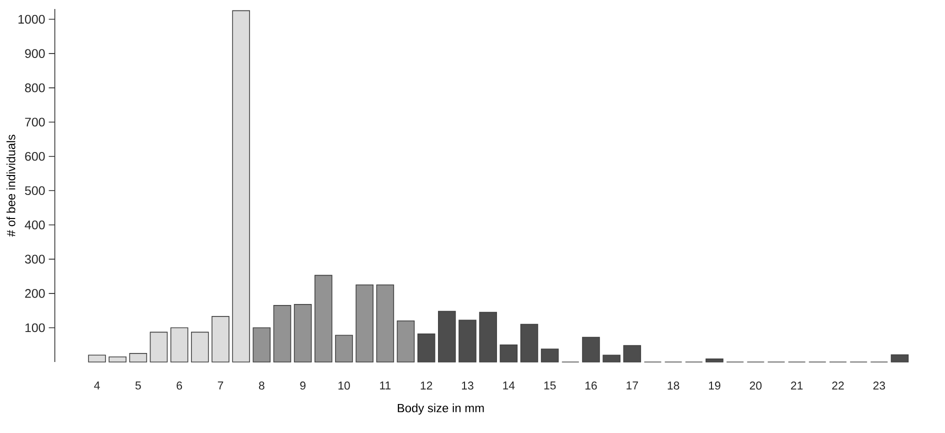  Describe the element at coordinates (756, 386) in the screenshot. I see `x-tick-label: 20` at that location.